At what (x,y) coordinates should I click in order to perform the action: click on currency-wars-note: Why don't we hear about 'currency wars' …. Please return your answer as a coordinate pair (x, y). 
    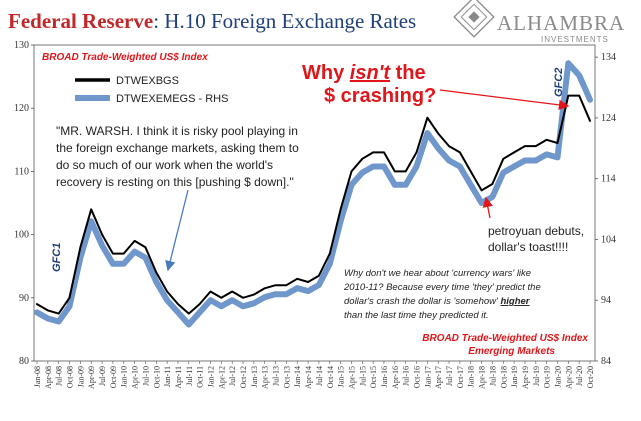
    Looking at the image, I should click on (442, 294).